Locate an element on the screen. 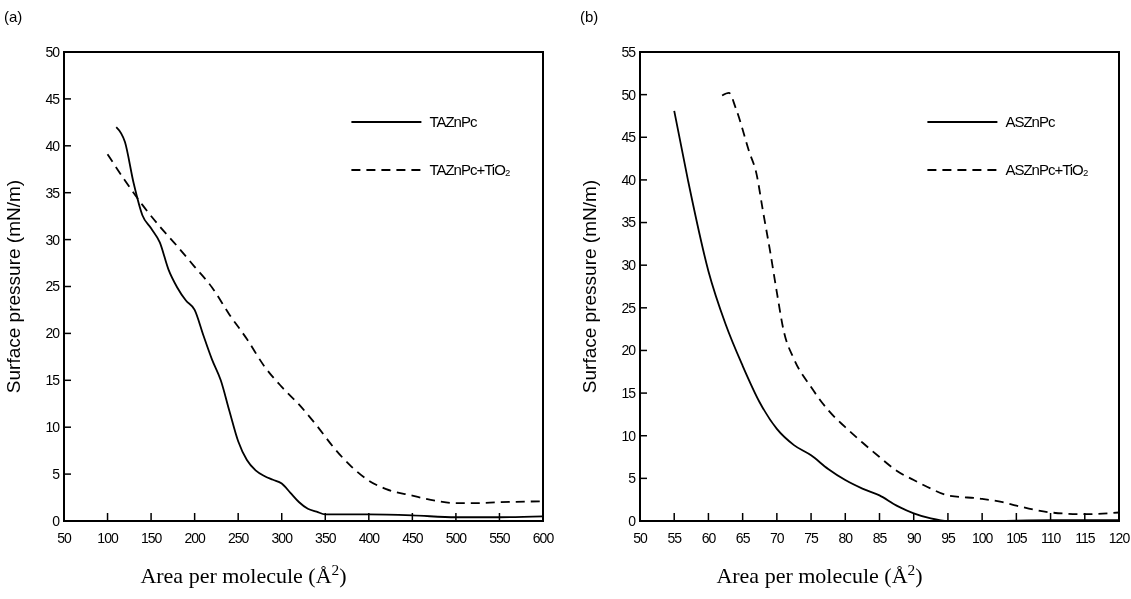 This screenshot has width=1131, height=599. chart-title: (a) is located at coordinates (13, 16).